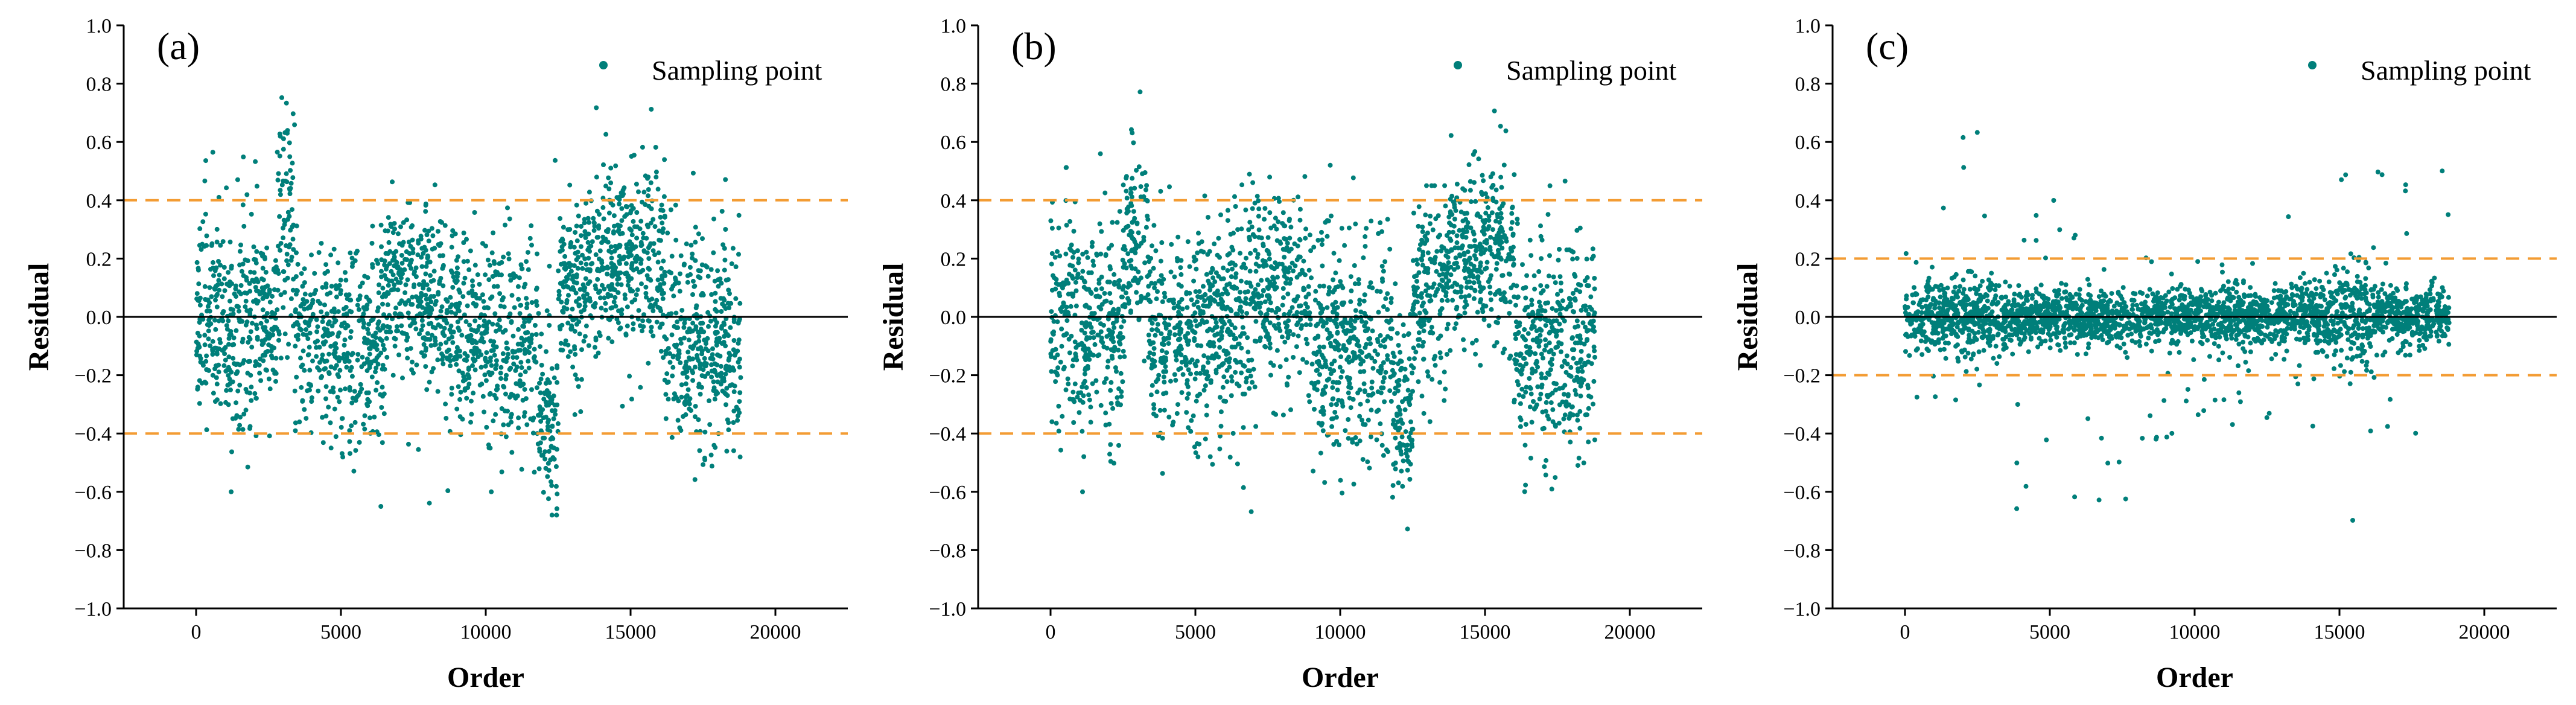 Image resolution: width=2576 pixels, height=705 pixels. I want to click on panel-label: (c), so click(1887, 46).